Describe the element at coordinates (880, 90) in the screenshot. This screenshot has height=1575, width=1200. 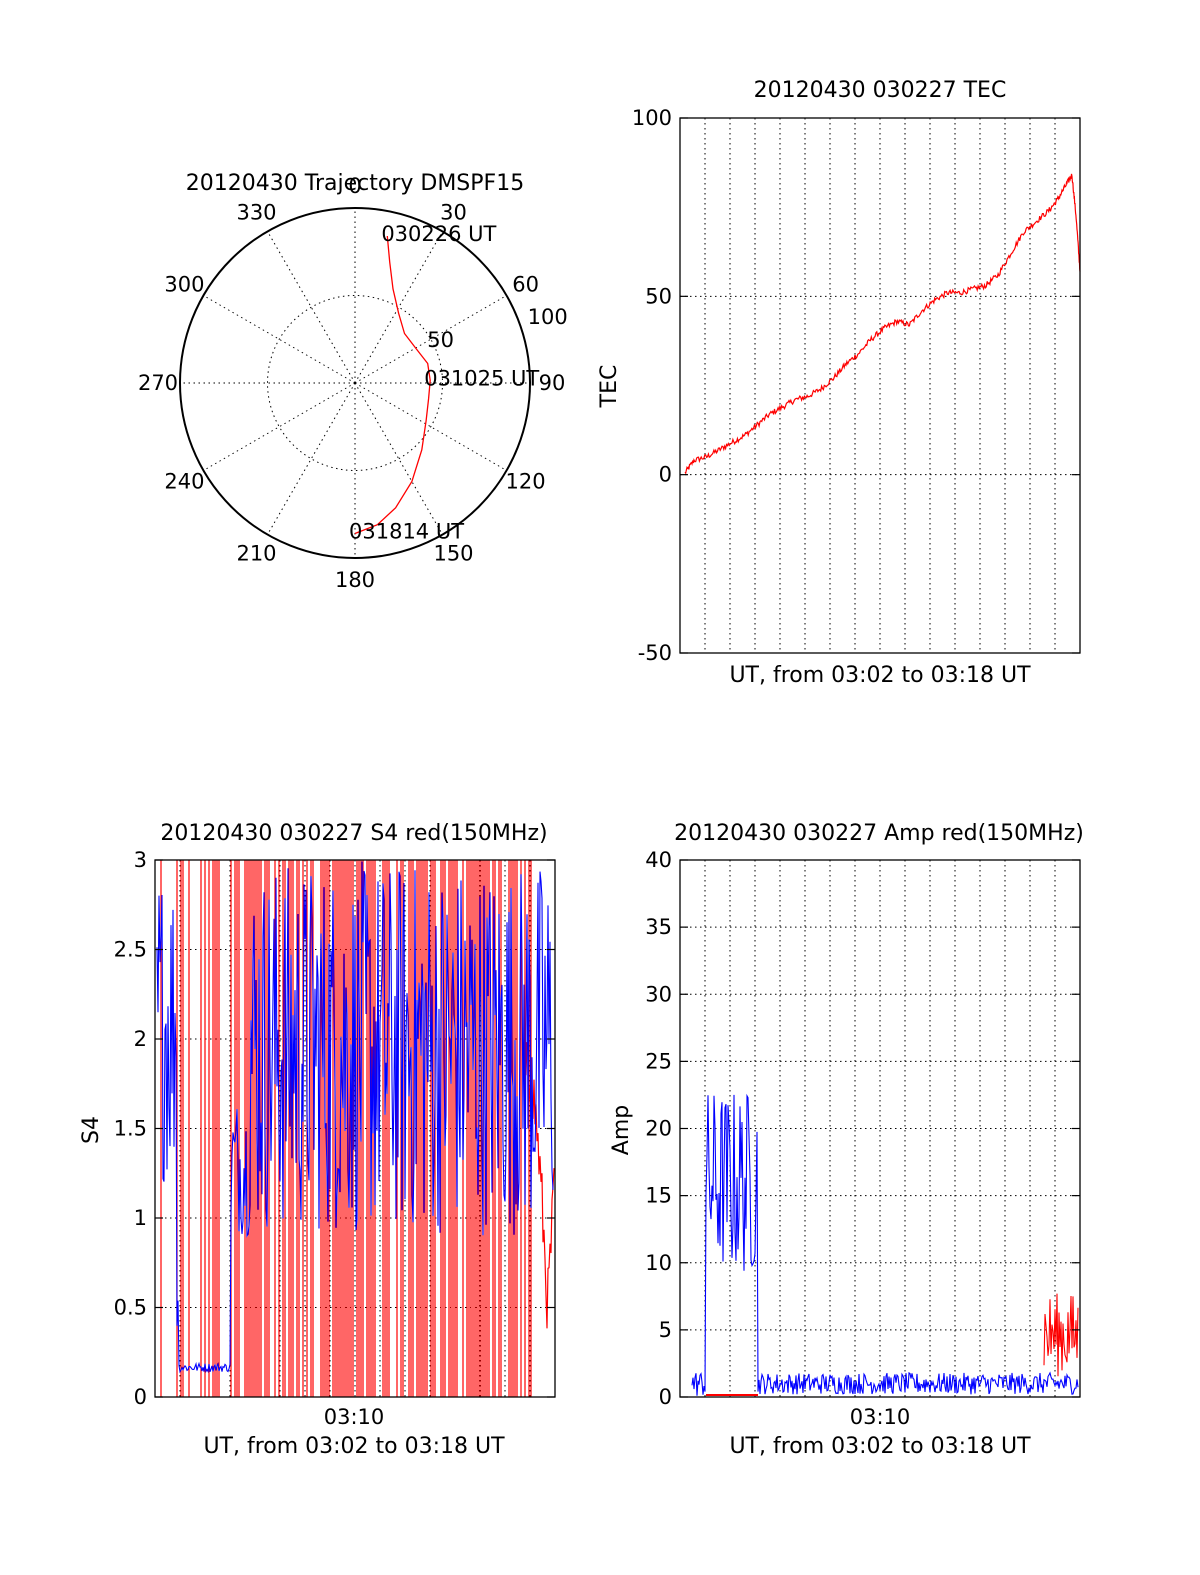
I see `tec-title: 20120430 030227 TEC` at that location.